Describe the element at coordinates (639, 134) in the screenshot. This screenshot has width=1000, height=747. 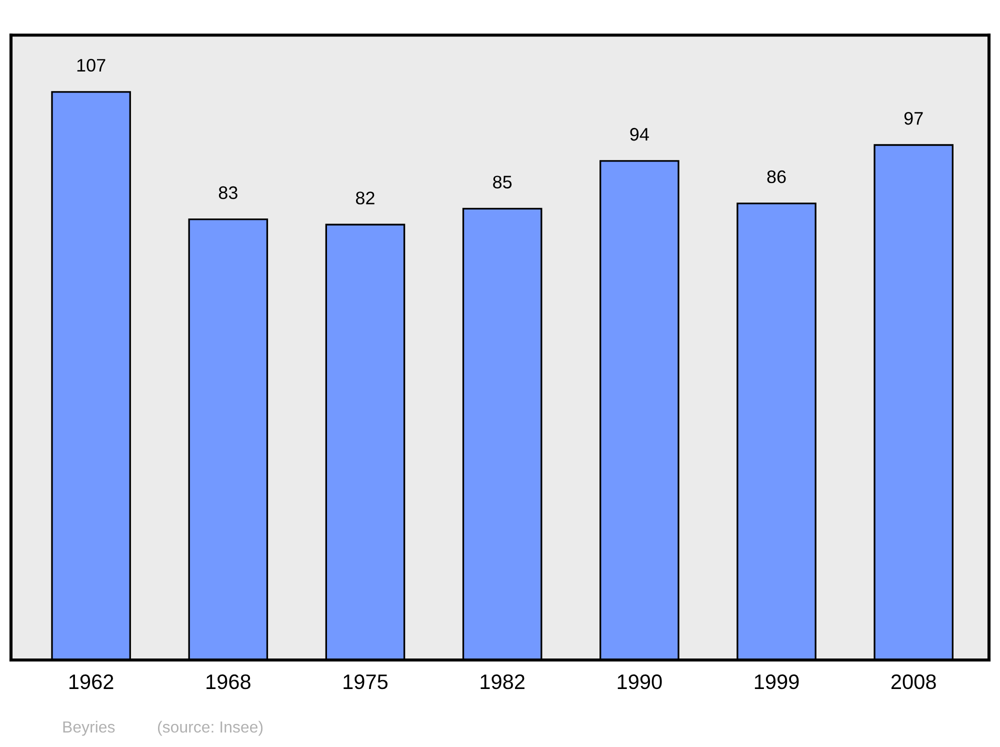
I see `data-label: 94` at that location.